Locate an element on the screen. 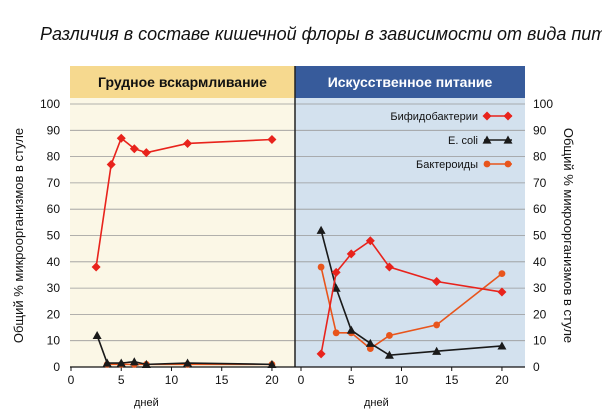 This screenshot has width=602, height=411. y-tick-right-50: 50 is located at coordinates (540, 236).